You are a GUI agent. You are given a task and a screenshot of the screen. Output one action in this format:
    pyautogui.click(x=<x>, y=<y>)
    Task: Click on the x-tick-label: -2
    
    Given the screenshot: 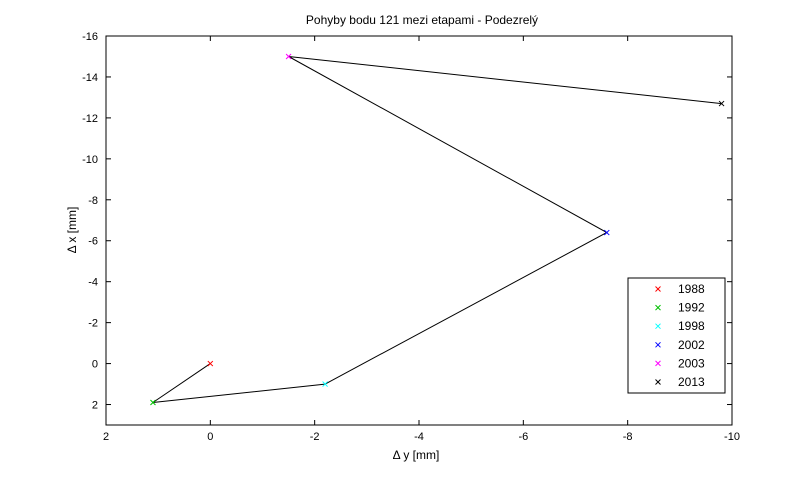 What is the action you would take?
    pyautogui.click(x=315, y=437)
    